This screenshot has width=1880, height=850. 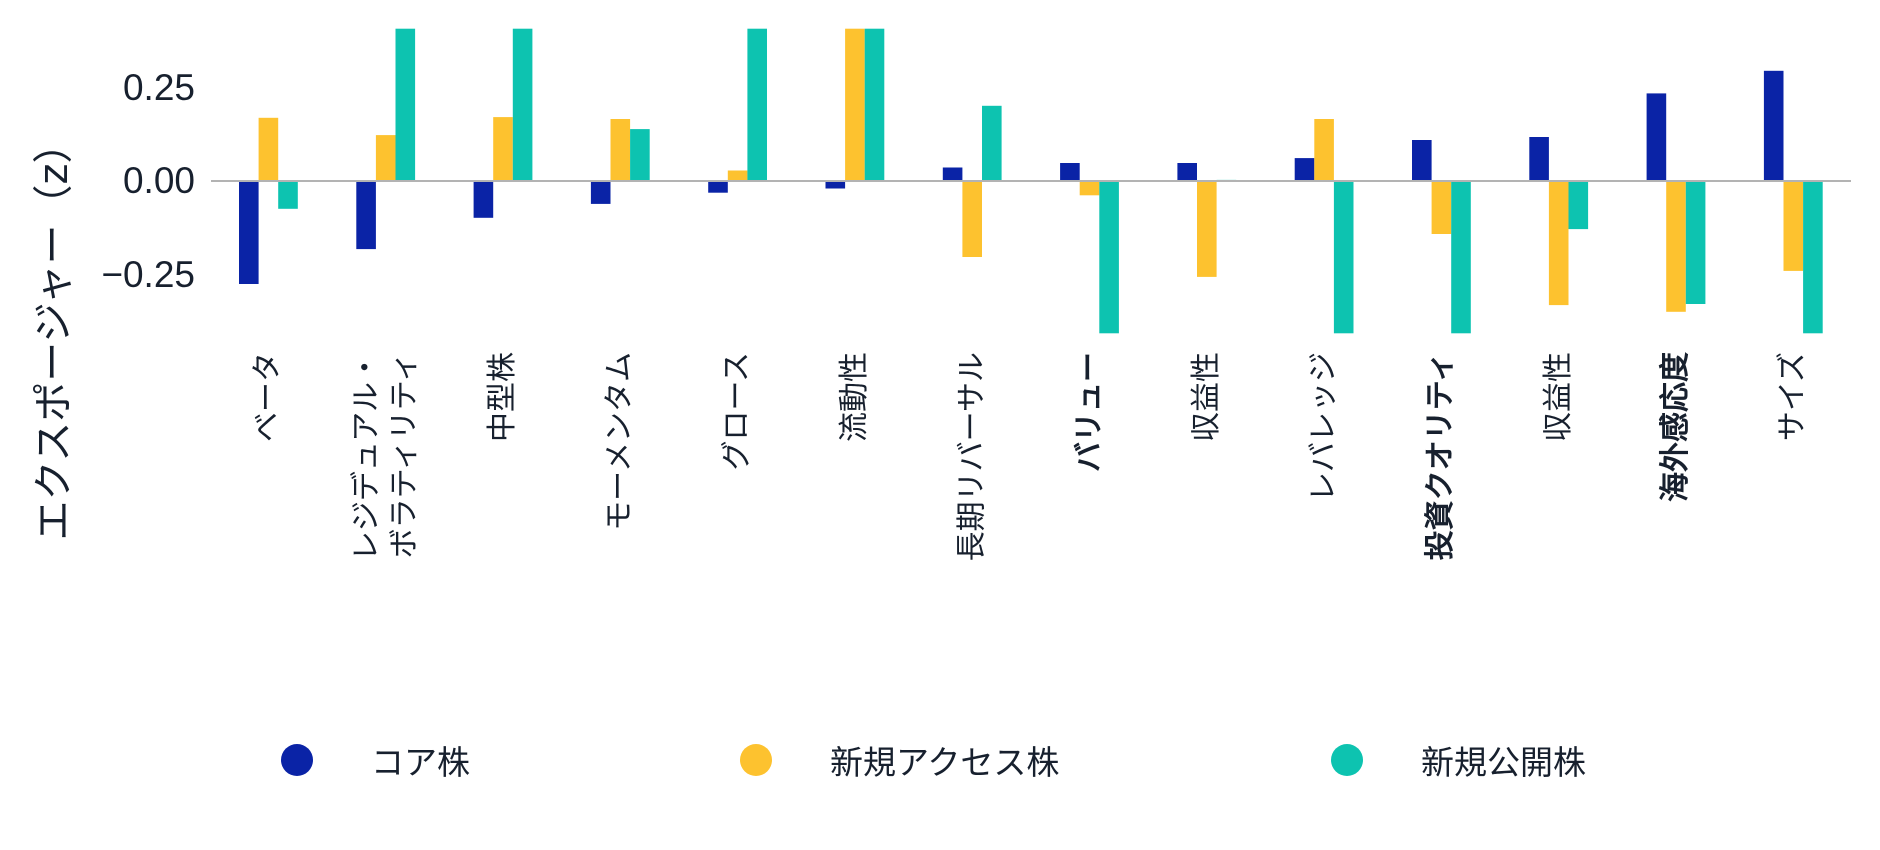 I want to click on y-tick-label: 0.25, so click(x=158, y=87).